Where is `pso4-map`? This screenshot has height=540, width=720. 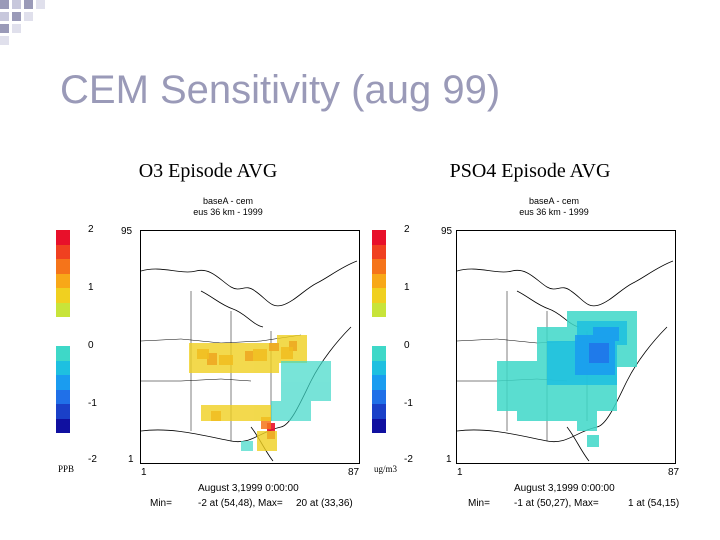
pso4-map is located at coordinates (566, 347).